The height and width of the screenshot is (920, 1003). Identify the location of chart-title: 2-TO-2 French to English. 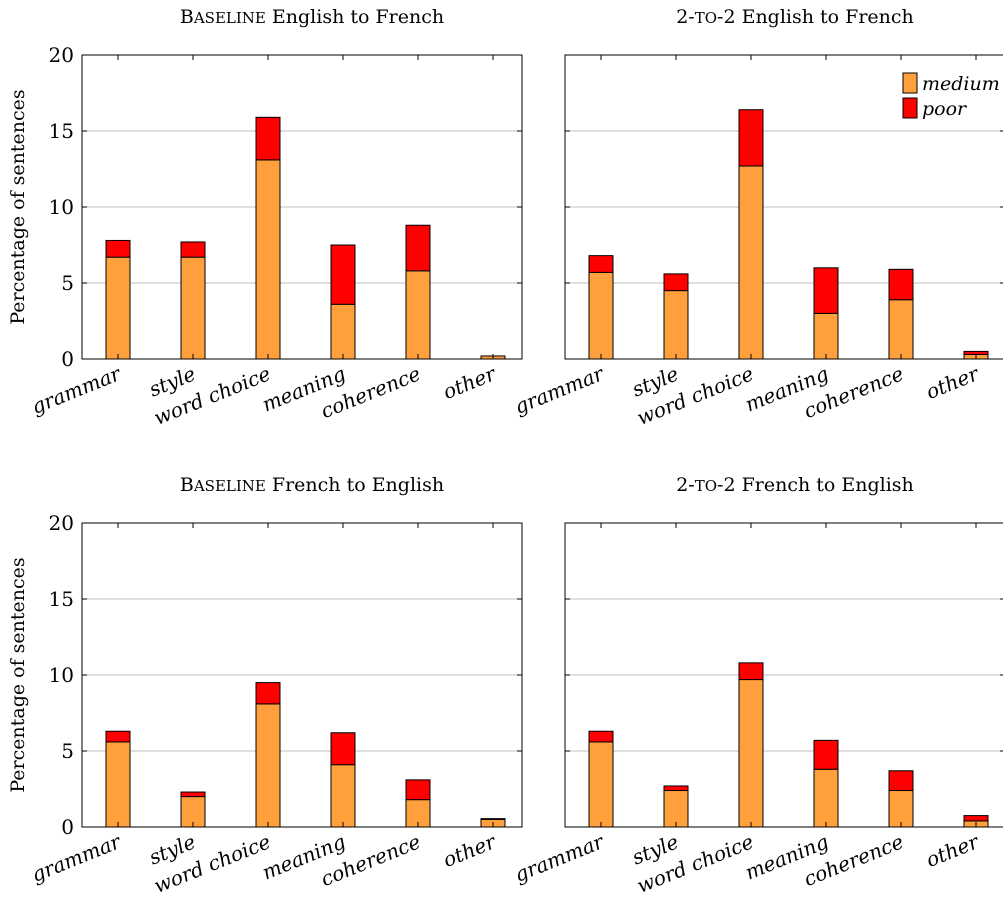
(795, 485).